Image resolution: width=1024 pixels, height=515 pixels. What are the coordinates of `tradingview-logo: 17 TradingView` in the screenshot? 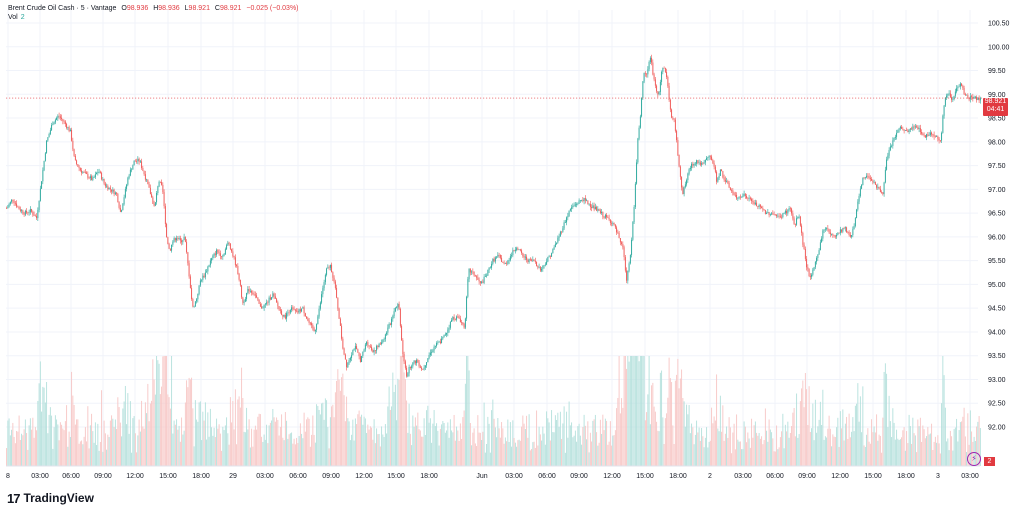 It's located at (50, 498).